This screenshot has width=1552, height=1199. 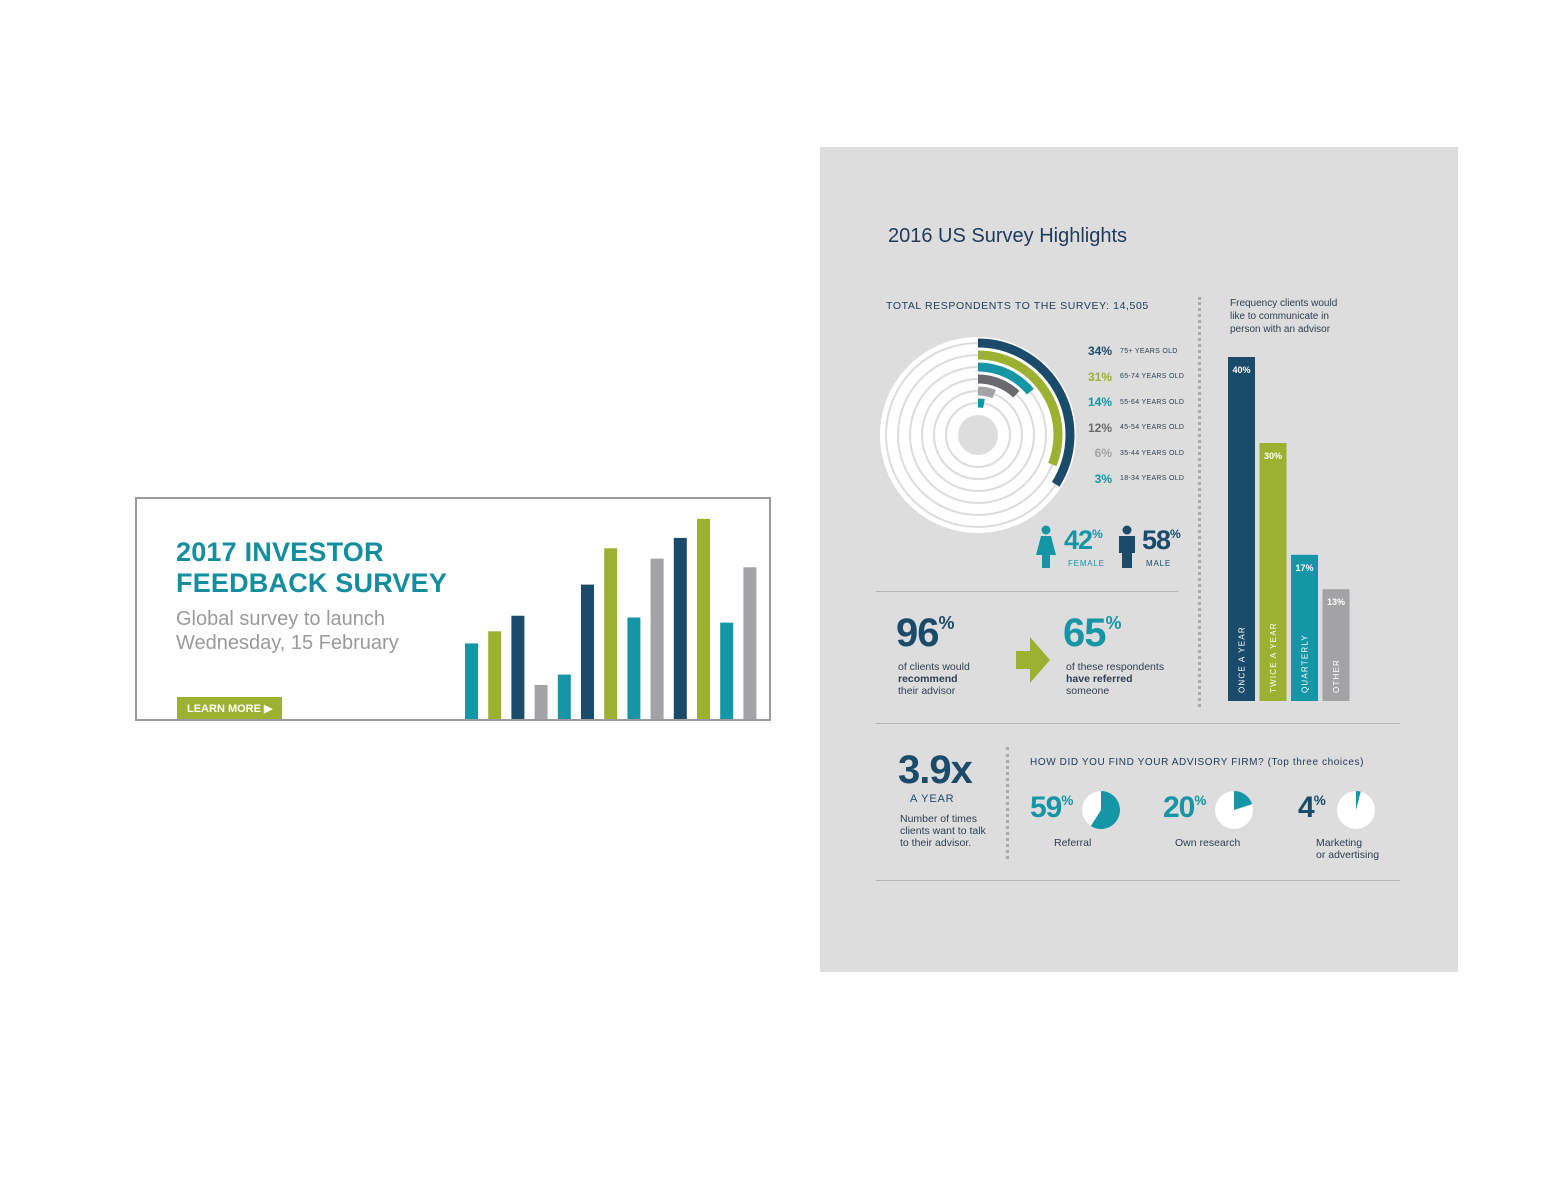 What do you see at coordinates (1336, 602) in the screenshot?
I see `frequency-value-label: 13%` at bounding box center [1336, 602].